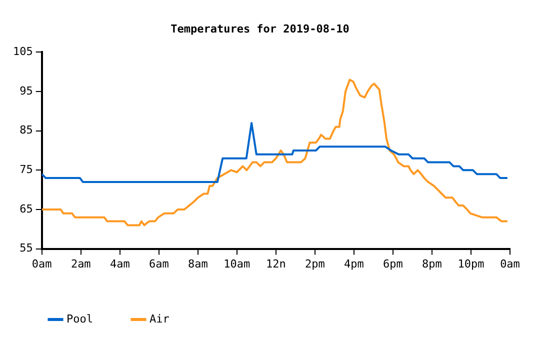 The image size is (540, 340). What do you see at coordinates (159, 263) in the screenshot?
I see `x-tick-label: 6am` at bounding box center [159, 263].